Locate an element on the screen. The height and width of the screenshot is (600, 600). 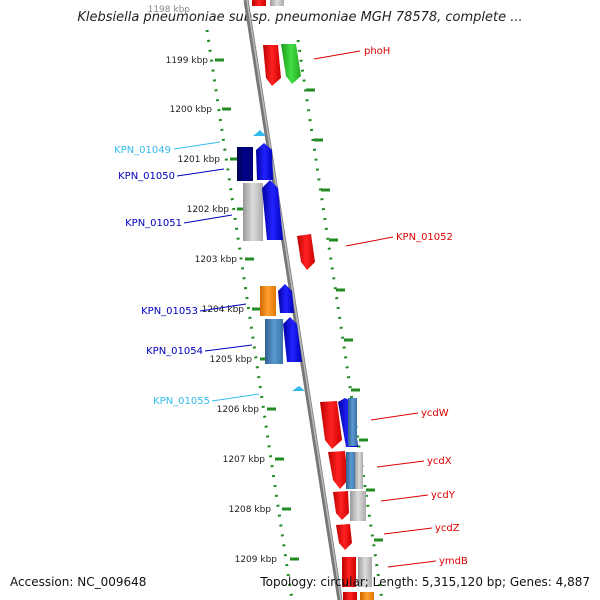
gene-label-ycdY: ycdY is located at coordinates (443, 495).